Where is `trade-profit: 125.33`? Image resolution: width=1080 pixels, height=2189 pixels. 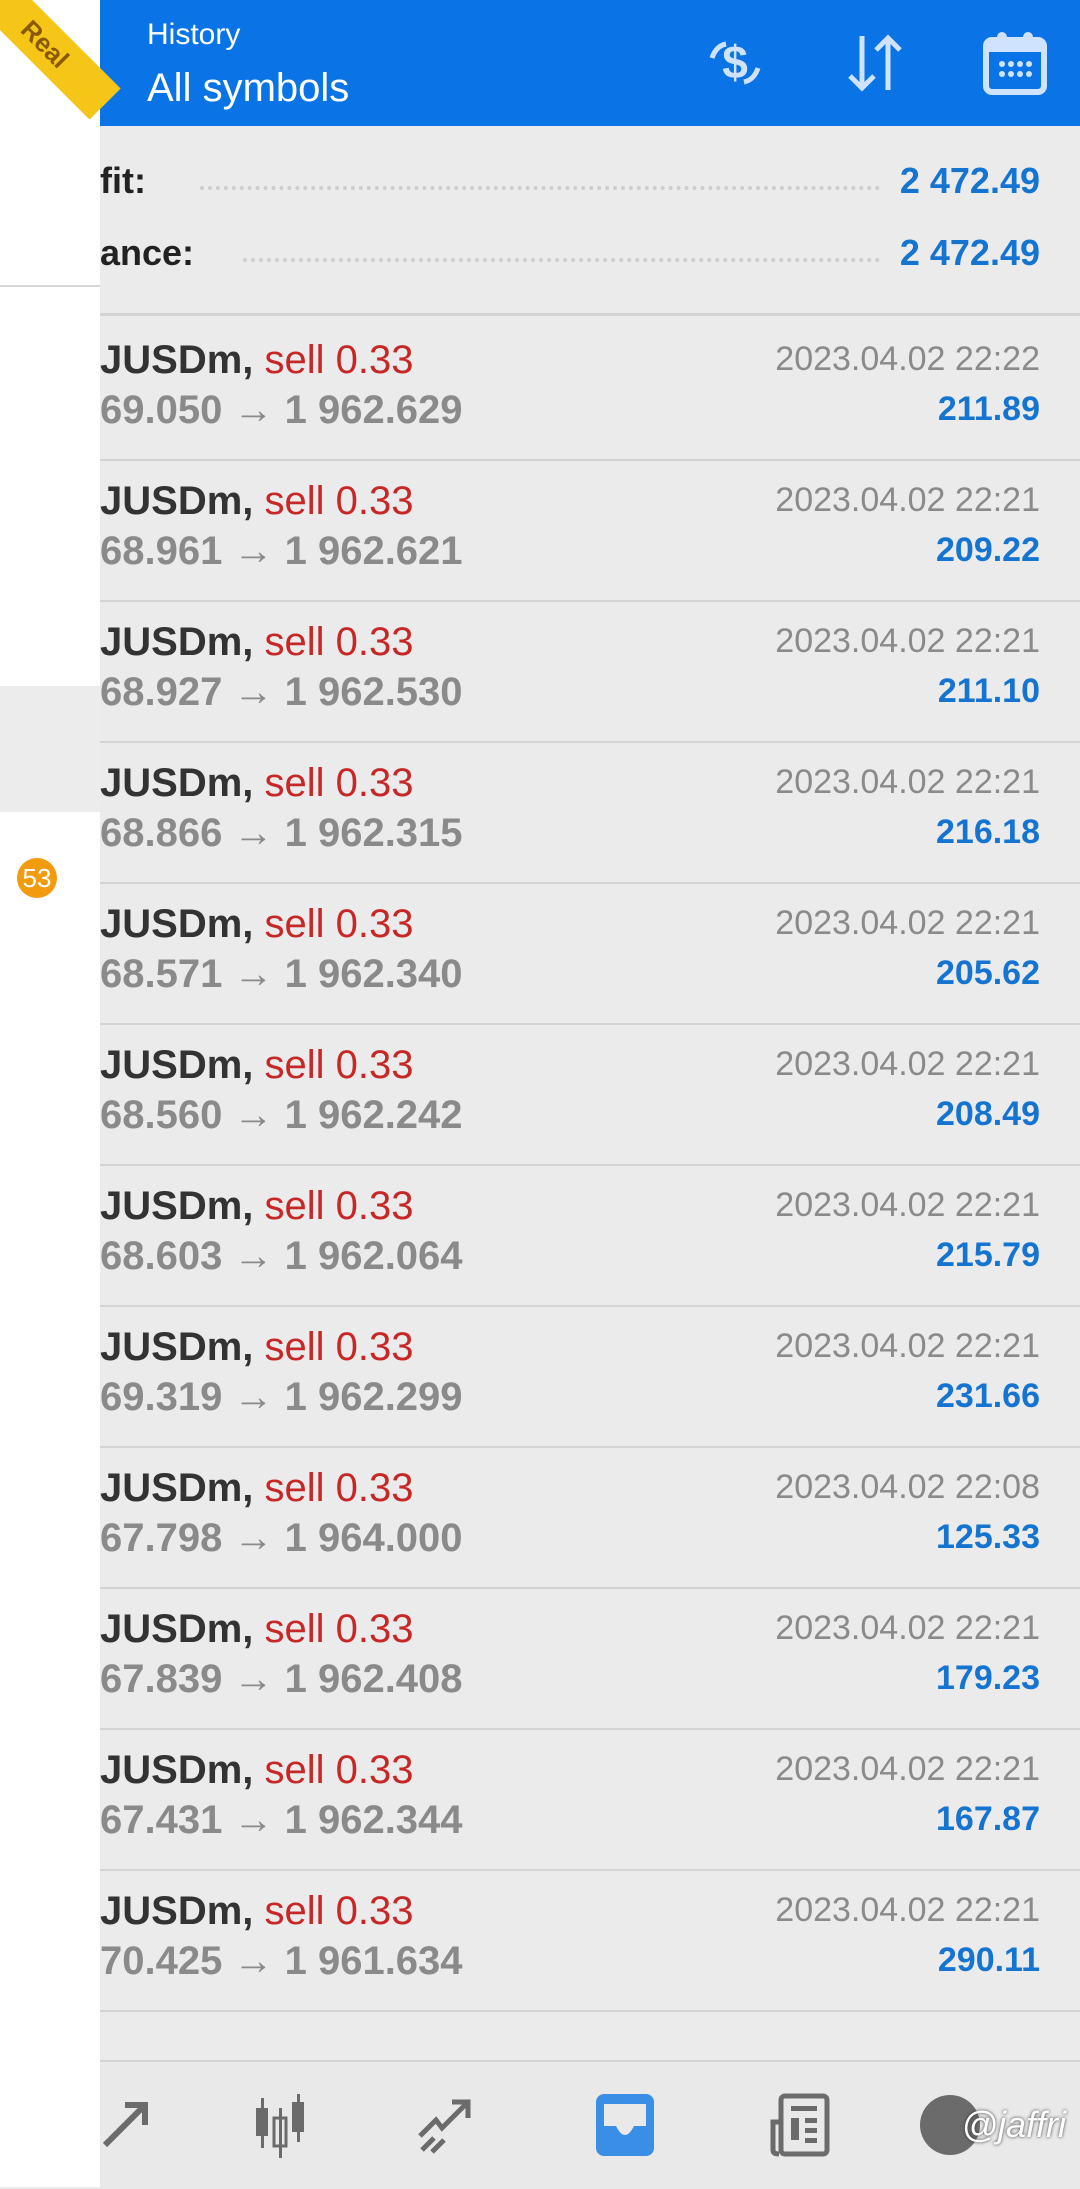 trade-profit: 125.33 is located at coordinates (988, 1537).